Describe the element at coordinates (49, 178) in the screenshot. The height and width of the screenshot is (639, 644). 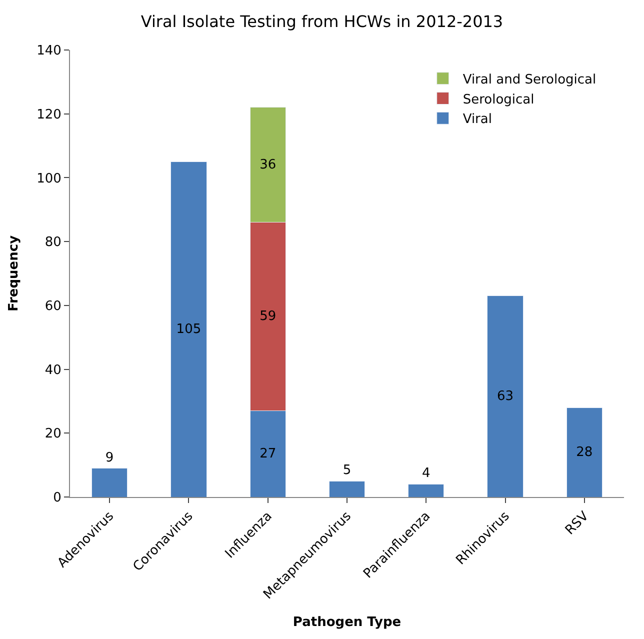
I see `y-tick-label: 100` at that location.